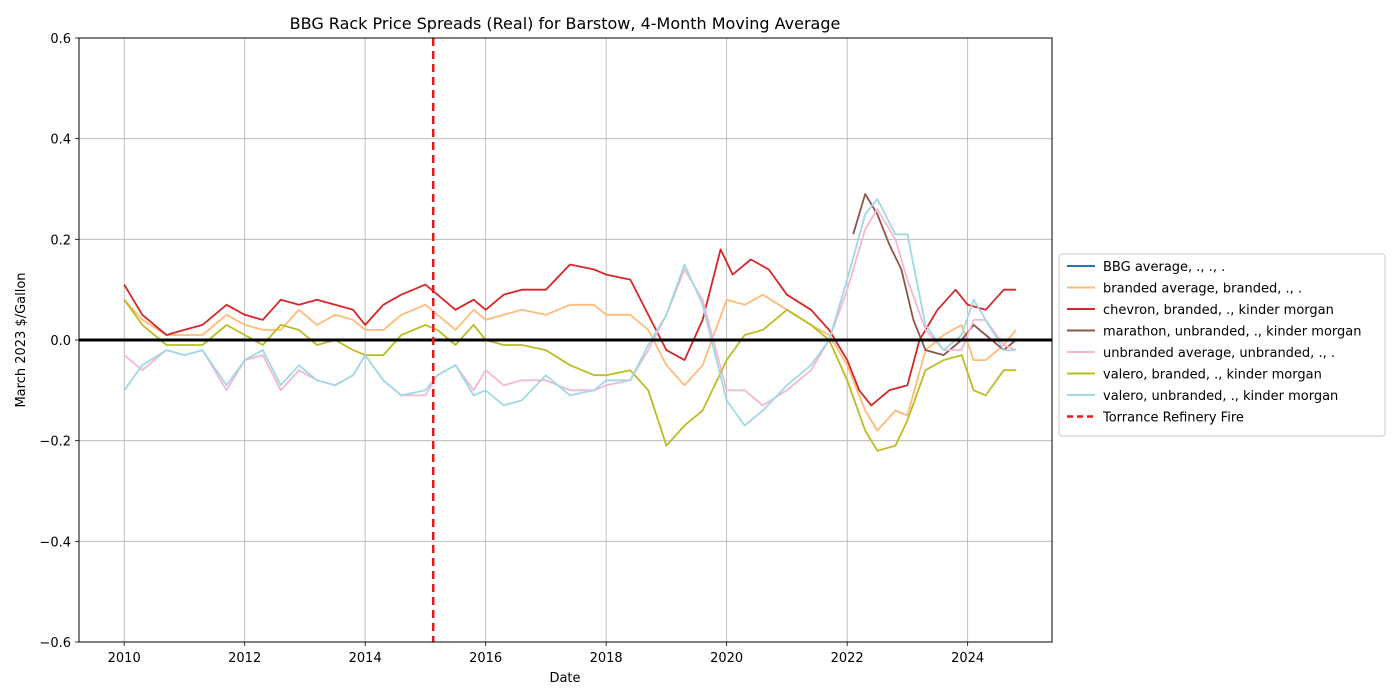  What do you see at coordinates (967, 658) in the screenshot?
I see `x-tick-label: 2024` at bounding box center [967, 658].